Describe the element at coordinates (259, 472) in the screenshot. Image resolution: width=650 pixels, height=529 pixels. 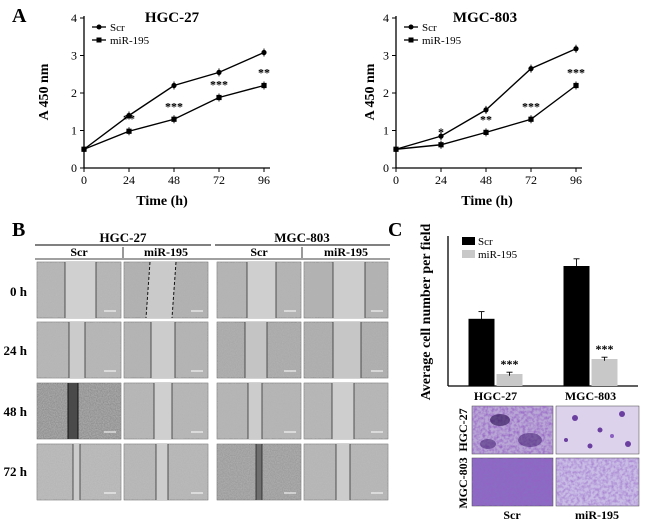
I see `wound-image-72h-mgc803-scr` at that location.